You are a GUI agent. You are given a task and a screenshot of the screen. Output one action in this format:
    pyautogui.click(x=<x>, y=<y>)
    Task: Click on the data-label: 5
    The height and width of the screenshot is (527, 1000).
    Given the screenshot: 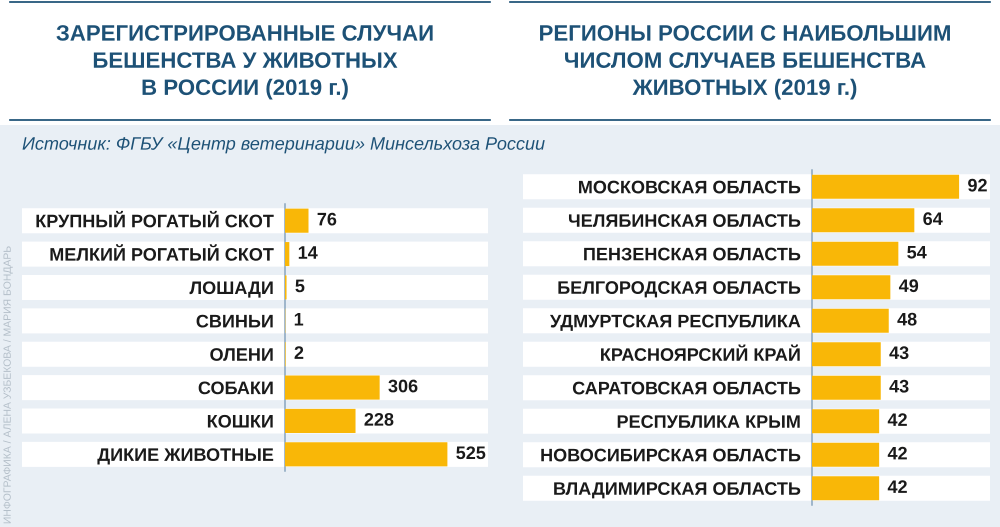 What is the action you would take?
    pyautogui.click(x=299, y=286)
    